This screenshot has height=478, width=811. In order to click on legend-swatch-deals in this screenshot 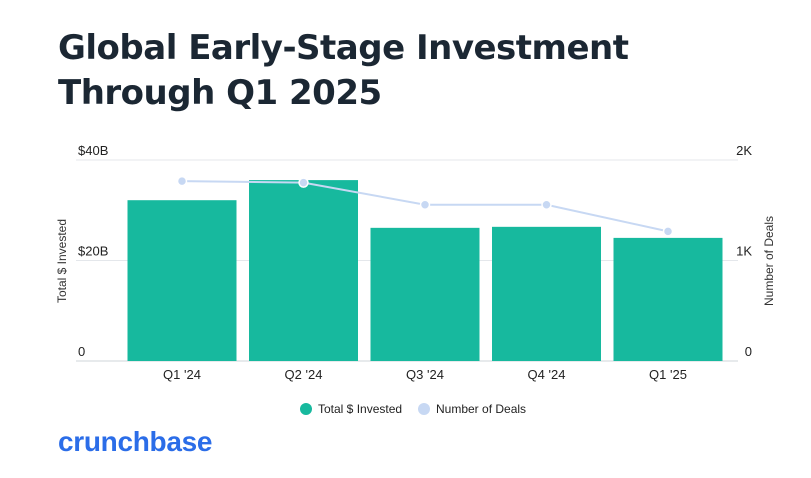, I will do `click(424, 409)`.